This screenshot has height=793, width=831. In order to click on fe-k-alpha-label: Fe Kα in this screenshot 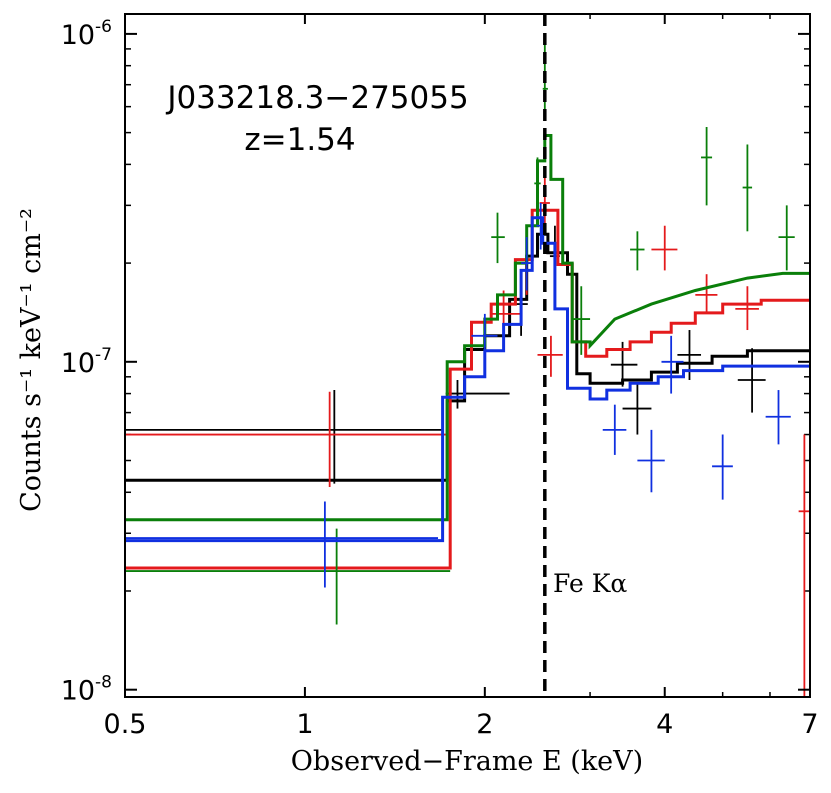, I will do `click(590, 583)`.